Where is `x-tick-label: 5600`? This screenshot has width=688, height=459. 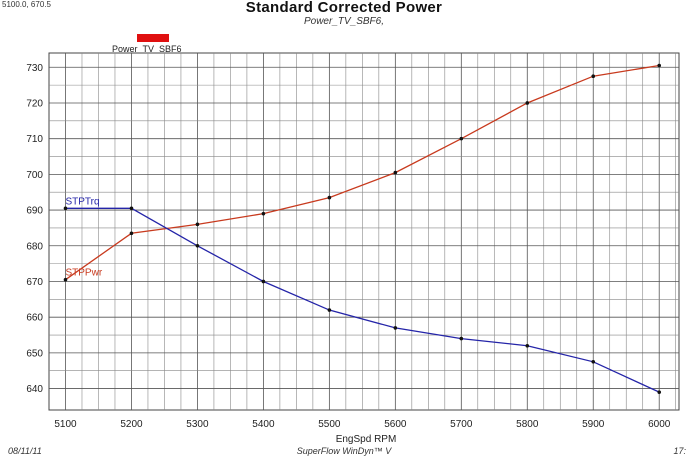 x-tick-label: 5600 is located at coordinates (395, 424).